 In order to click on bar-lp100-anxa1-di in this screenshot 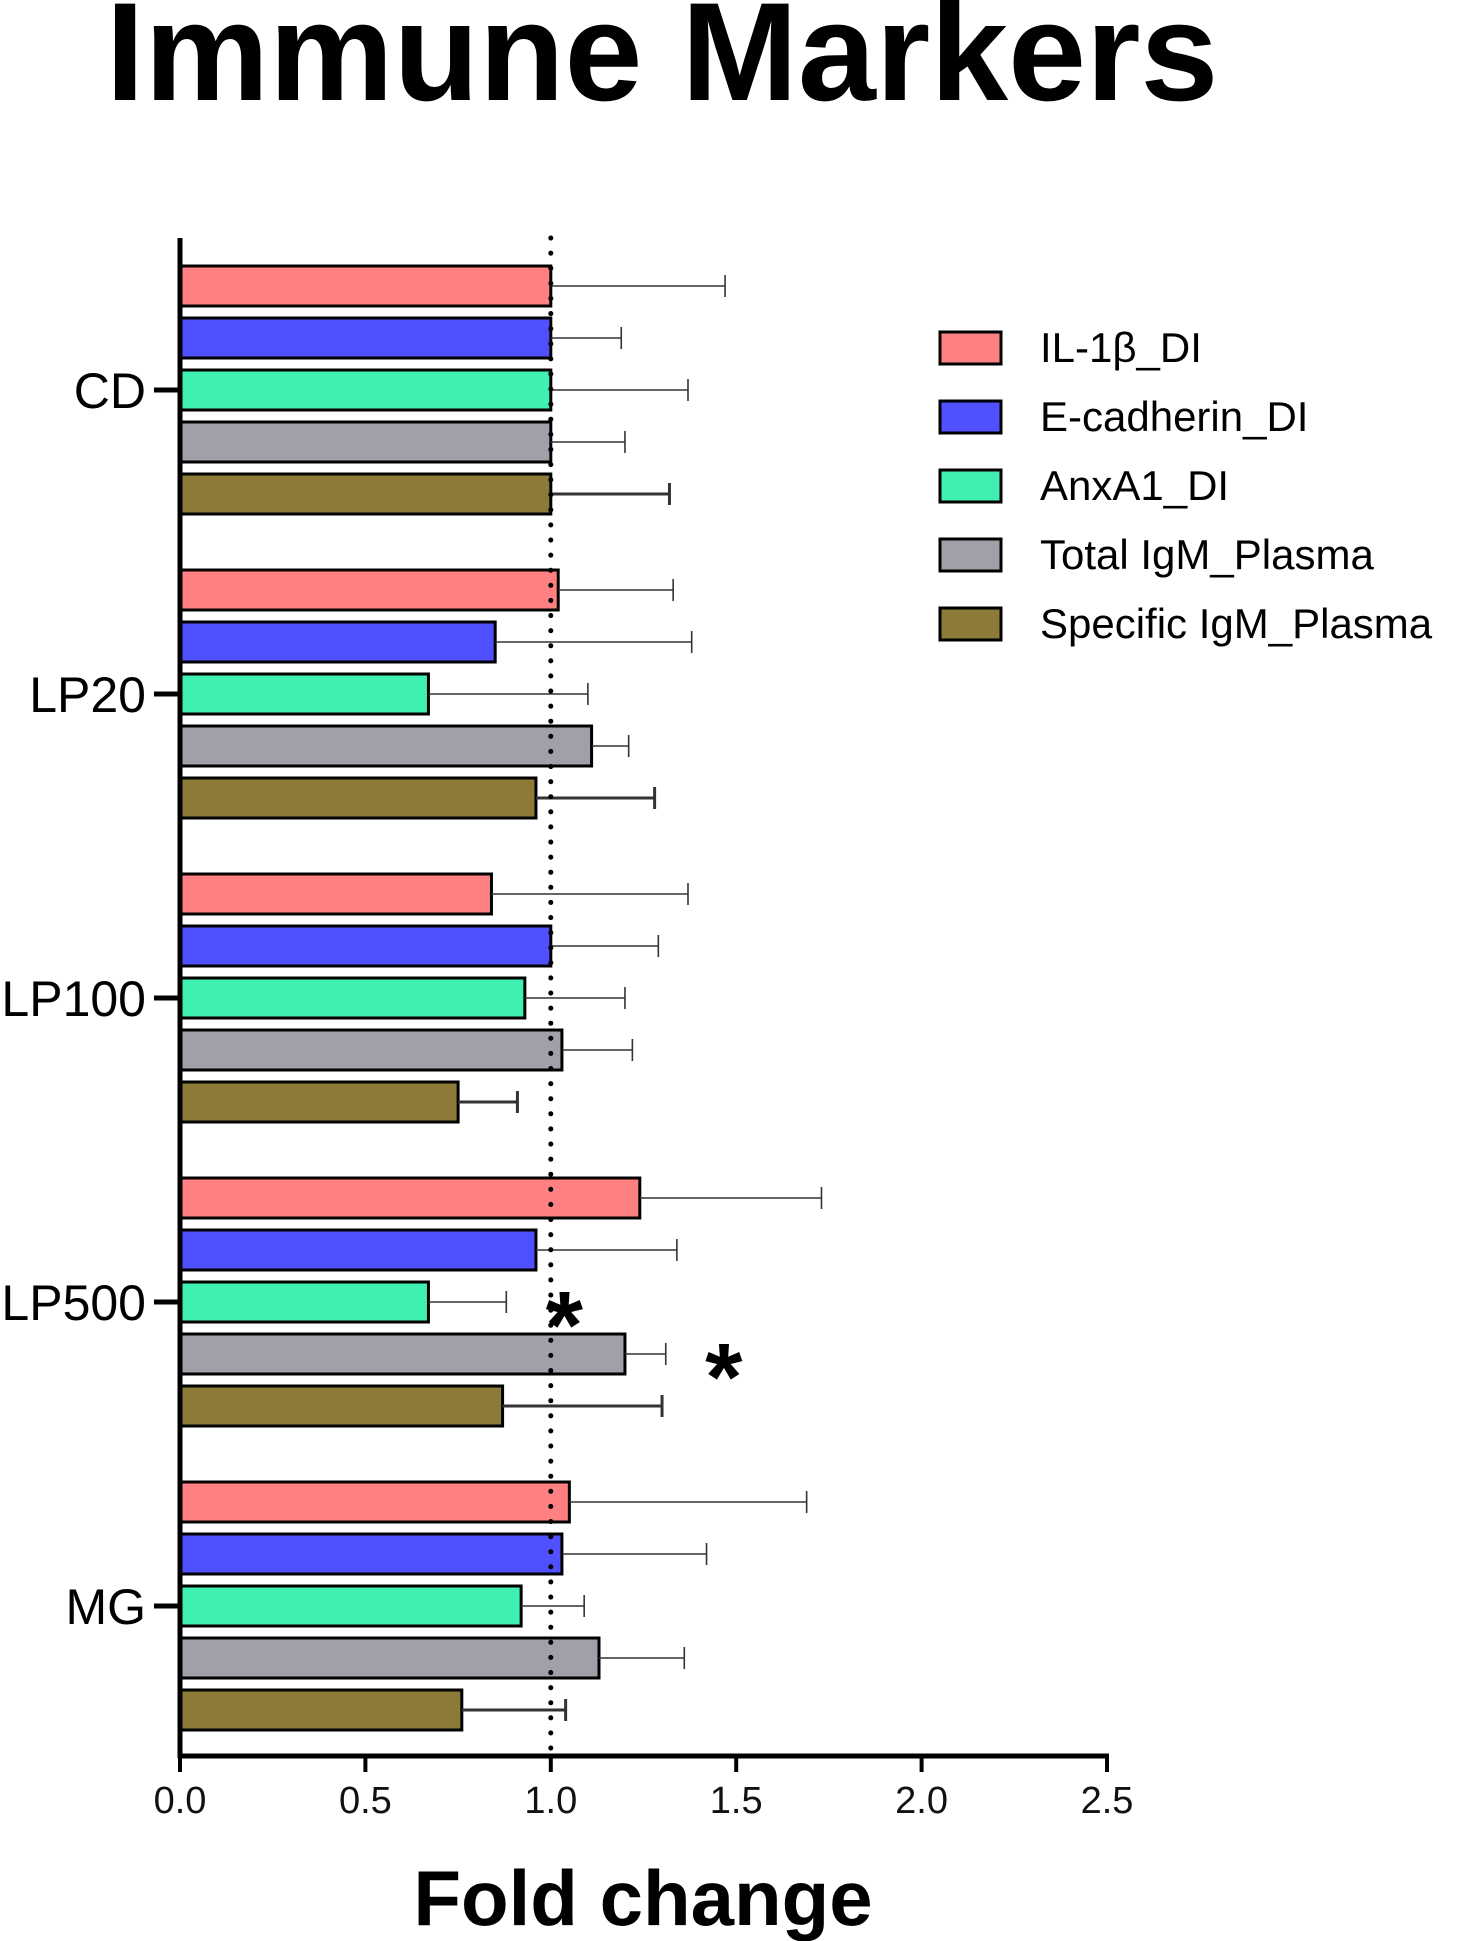, I will do `click(352, 998)`.